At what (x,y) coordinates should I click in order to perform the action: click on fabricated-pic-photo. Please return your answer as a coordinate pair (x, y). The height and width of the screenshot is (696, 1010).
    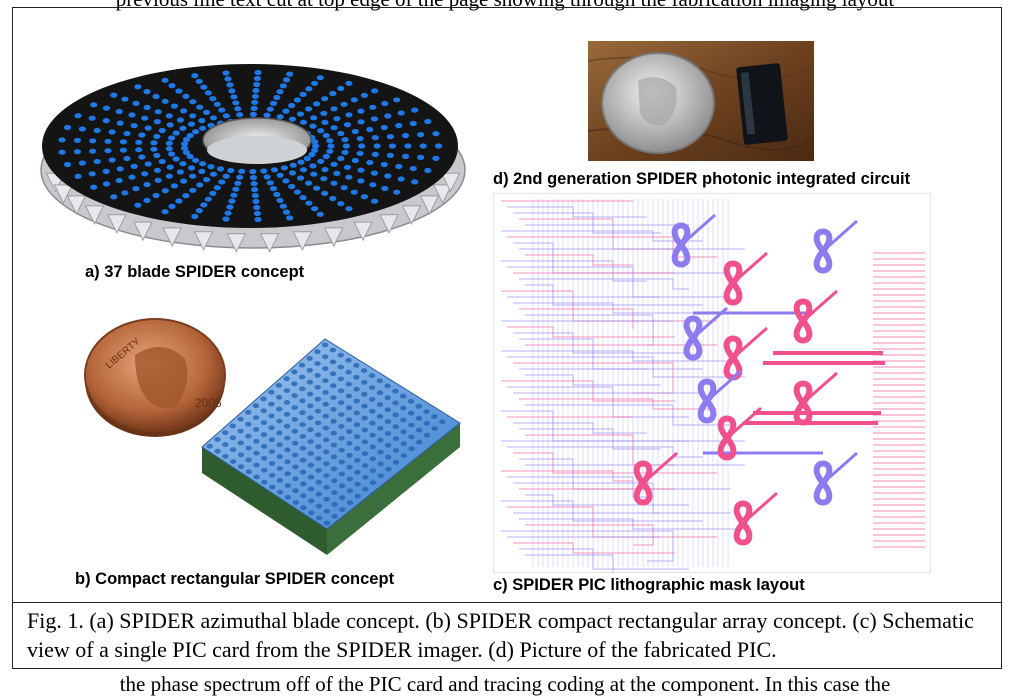
    Looking at the image, I should click on (701, 101).